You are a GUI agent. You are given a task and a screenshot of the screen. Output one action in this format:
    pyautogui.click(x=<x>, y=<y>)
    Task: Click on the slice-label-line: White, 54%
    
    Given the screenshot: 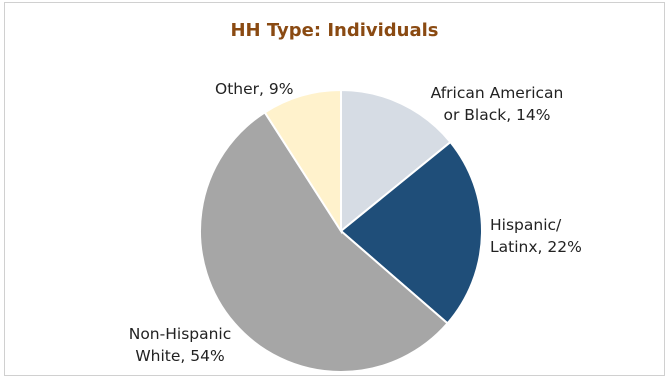 What is the action you would take?
    pyautogui.click(x=180, y=356)
    